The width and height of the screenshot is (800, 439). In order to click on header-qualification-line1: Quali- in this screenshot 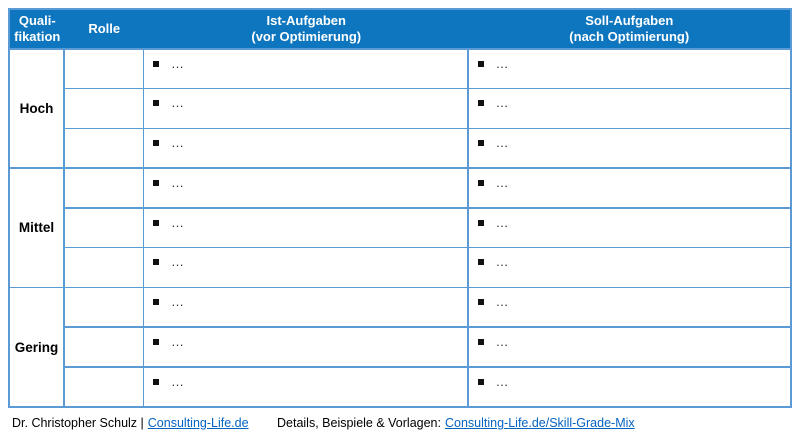, I will do `click(37, 20)`.